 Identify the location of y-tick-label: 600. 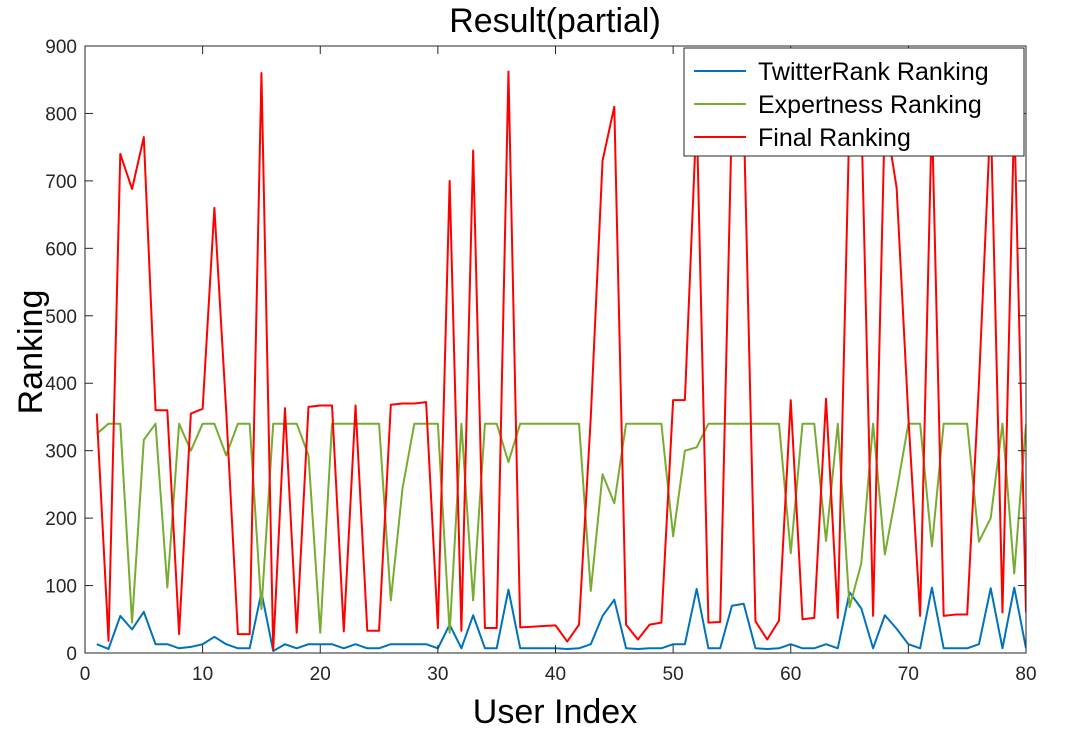
(61, 249).